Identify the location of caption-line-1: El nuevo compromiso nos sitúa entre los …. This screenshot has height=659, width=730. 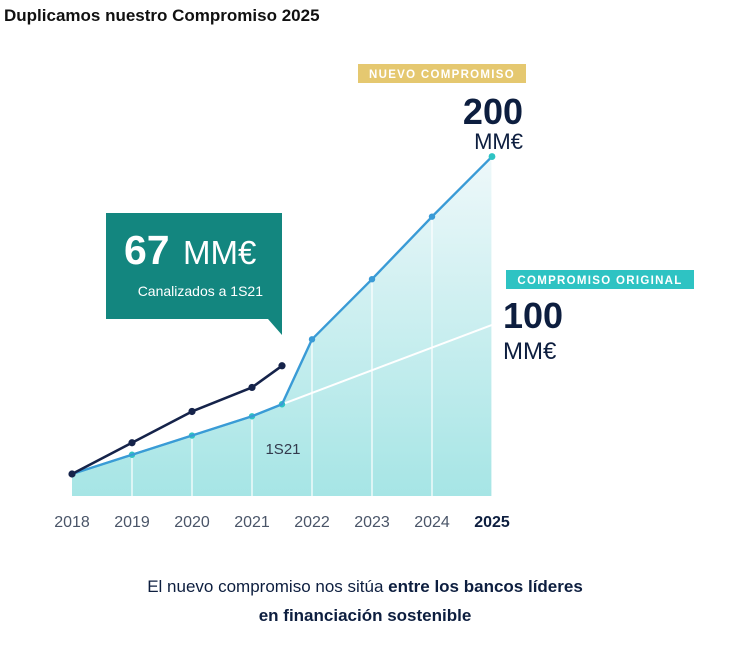
(365, 587).